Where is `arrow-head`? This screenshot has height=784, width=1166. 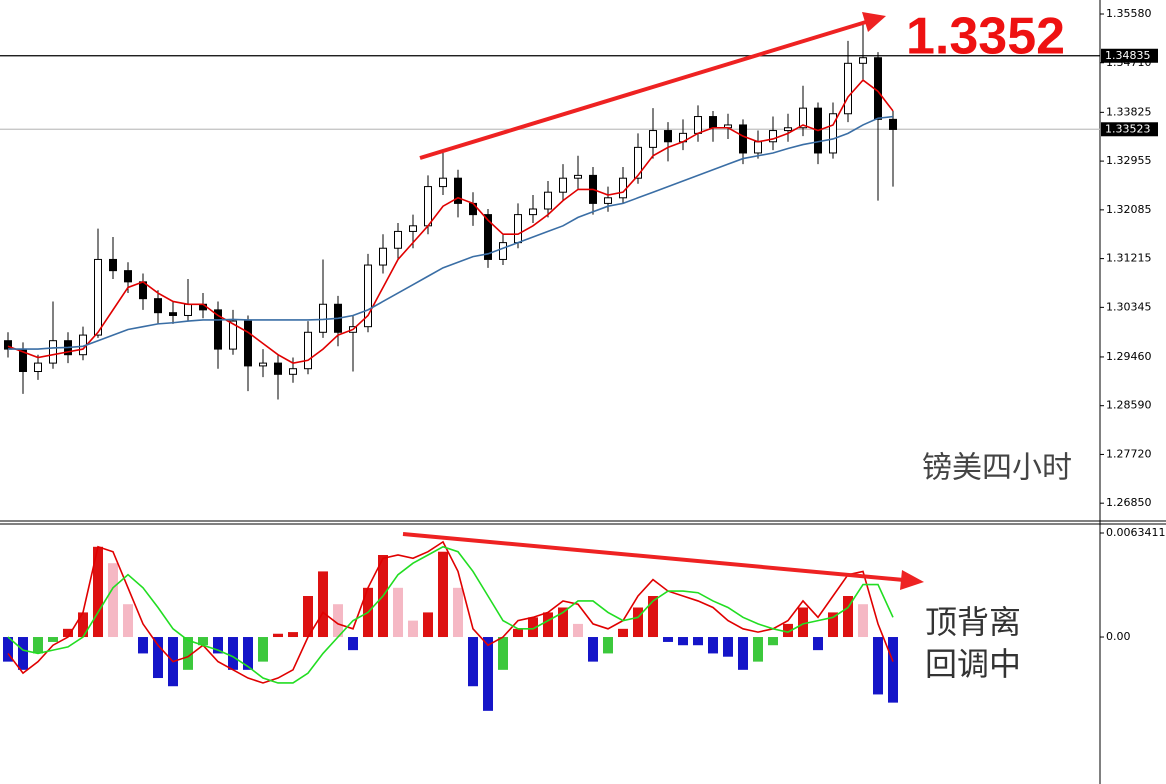 arrow-head is located at coordinates (874, 22).